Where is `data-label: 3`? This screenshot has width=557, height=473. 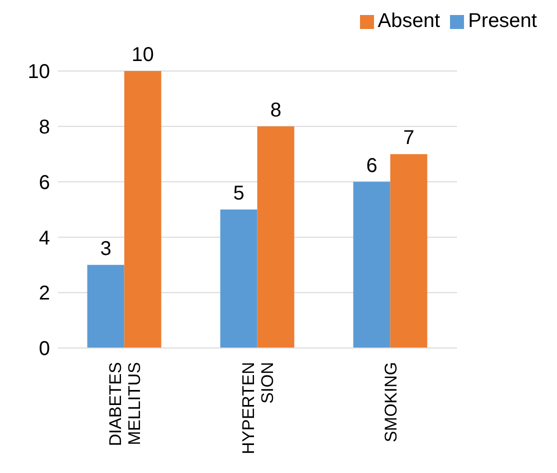
data-label: 3 is located at coordinates (106, 249).